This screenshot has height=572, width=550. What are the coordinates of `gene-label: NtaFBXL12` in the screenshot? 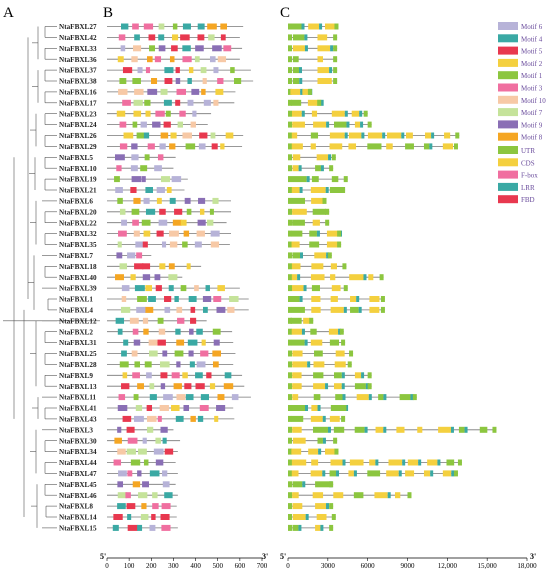 It's located at (78, 321).